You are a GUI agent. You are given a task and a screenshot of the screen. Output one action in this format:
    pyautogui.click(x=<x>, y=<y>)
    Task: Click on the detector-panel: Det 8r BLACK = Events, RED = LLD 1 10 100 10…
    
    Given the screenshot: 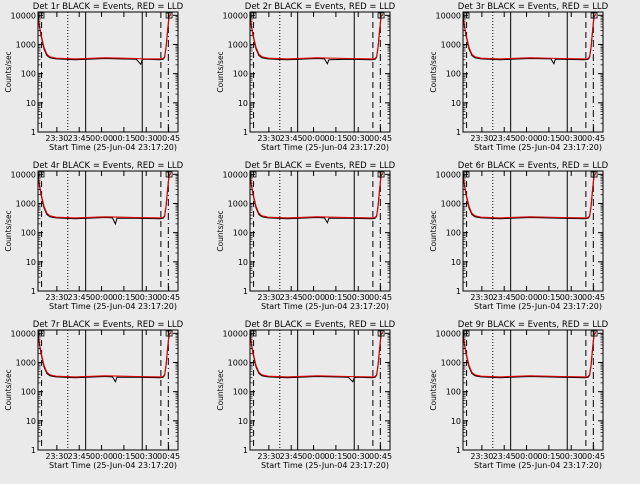 What is the action you would take?
    pyautogui.click(x=306, y=395)
    